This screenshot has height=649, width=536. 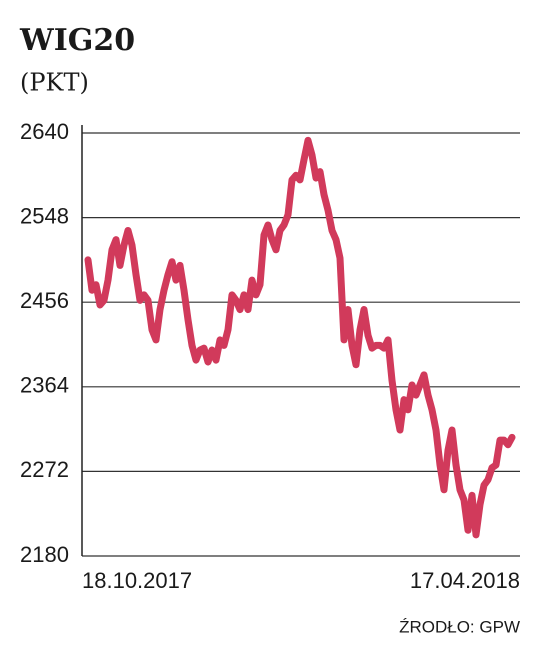 What do you see at coordinates (137, 580) in the screenshot?
I see `x-tick-label: 18.10.2017` at bounding box center [137, 580].